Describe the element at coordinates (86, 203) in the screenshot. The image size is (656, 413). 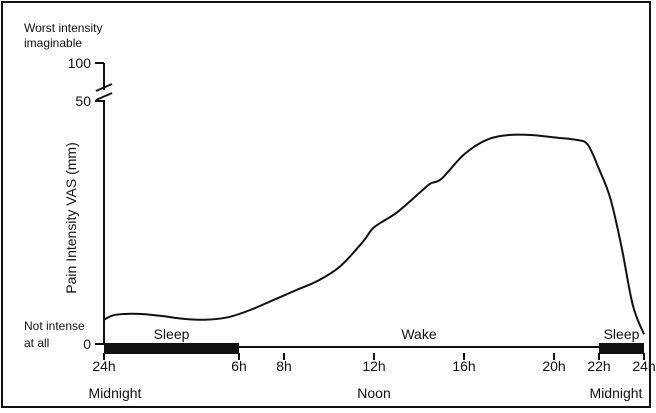
I see `y-ticks: 0 50 100` at that location.